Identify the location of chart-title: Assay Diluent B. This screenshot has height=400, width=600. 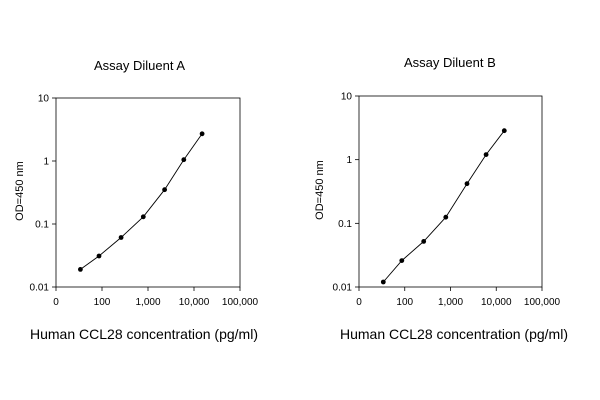
(450, 62).